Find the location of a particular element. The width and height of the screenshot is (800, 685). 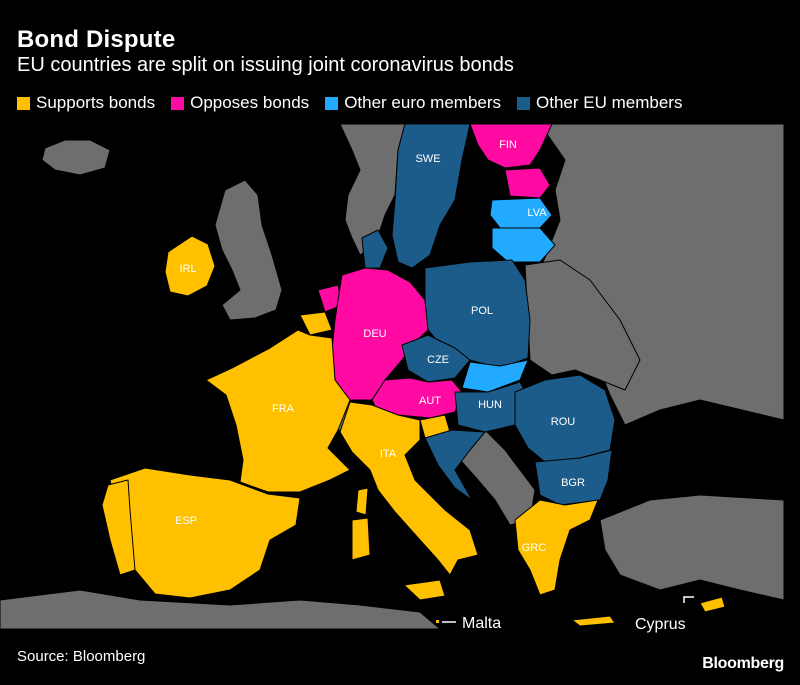

country-slovakia is located at coordinates (495, 376).